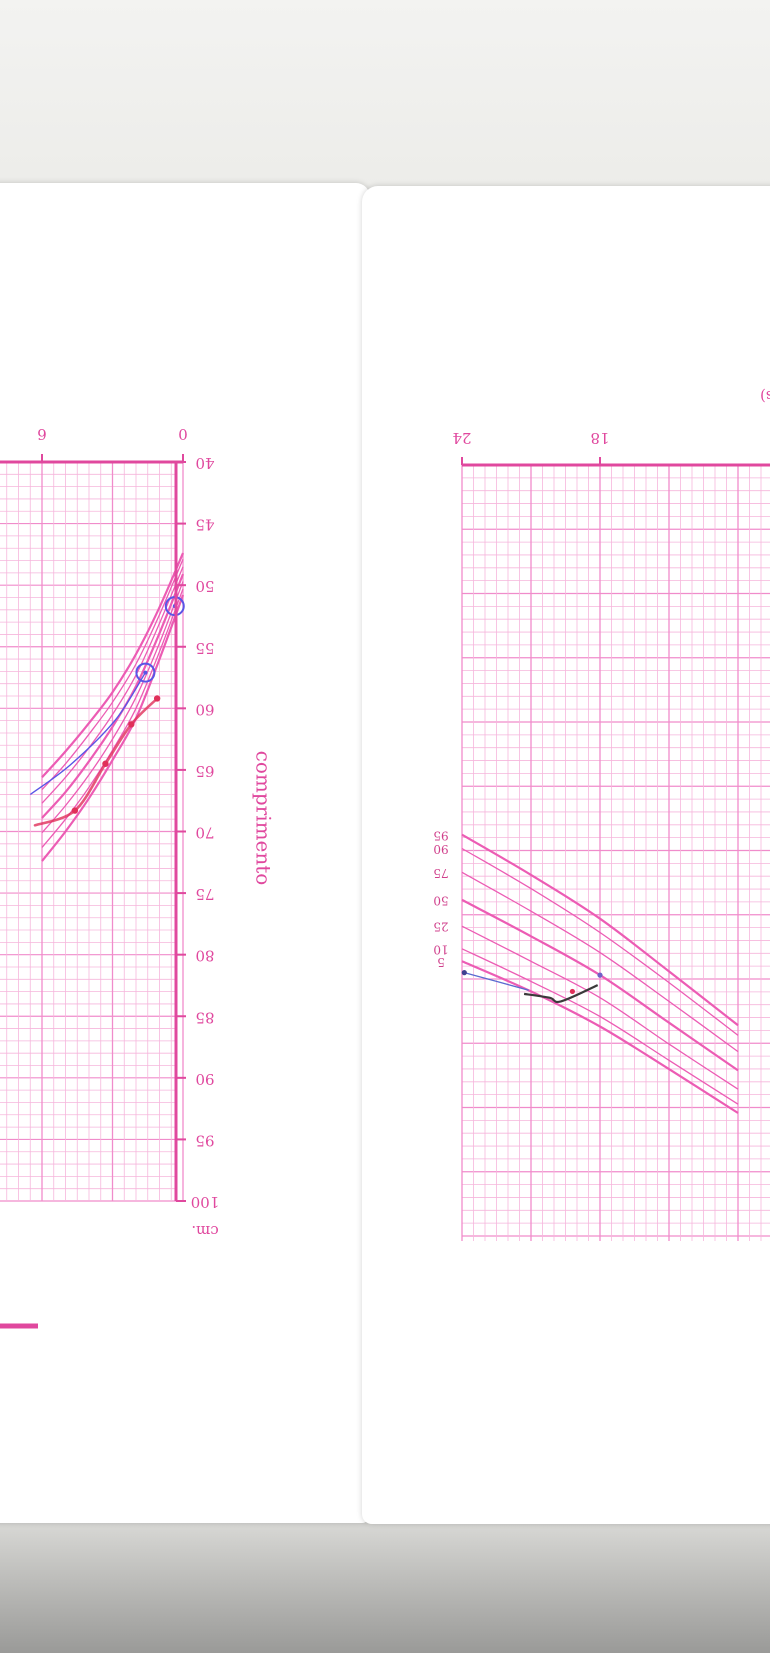 Image resolution: width=770 pixels, height=1653 pixels. I want to click on left-measurement-circle, so click(145, 672).